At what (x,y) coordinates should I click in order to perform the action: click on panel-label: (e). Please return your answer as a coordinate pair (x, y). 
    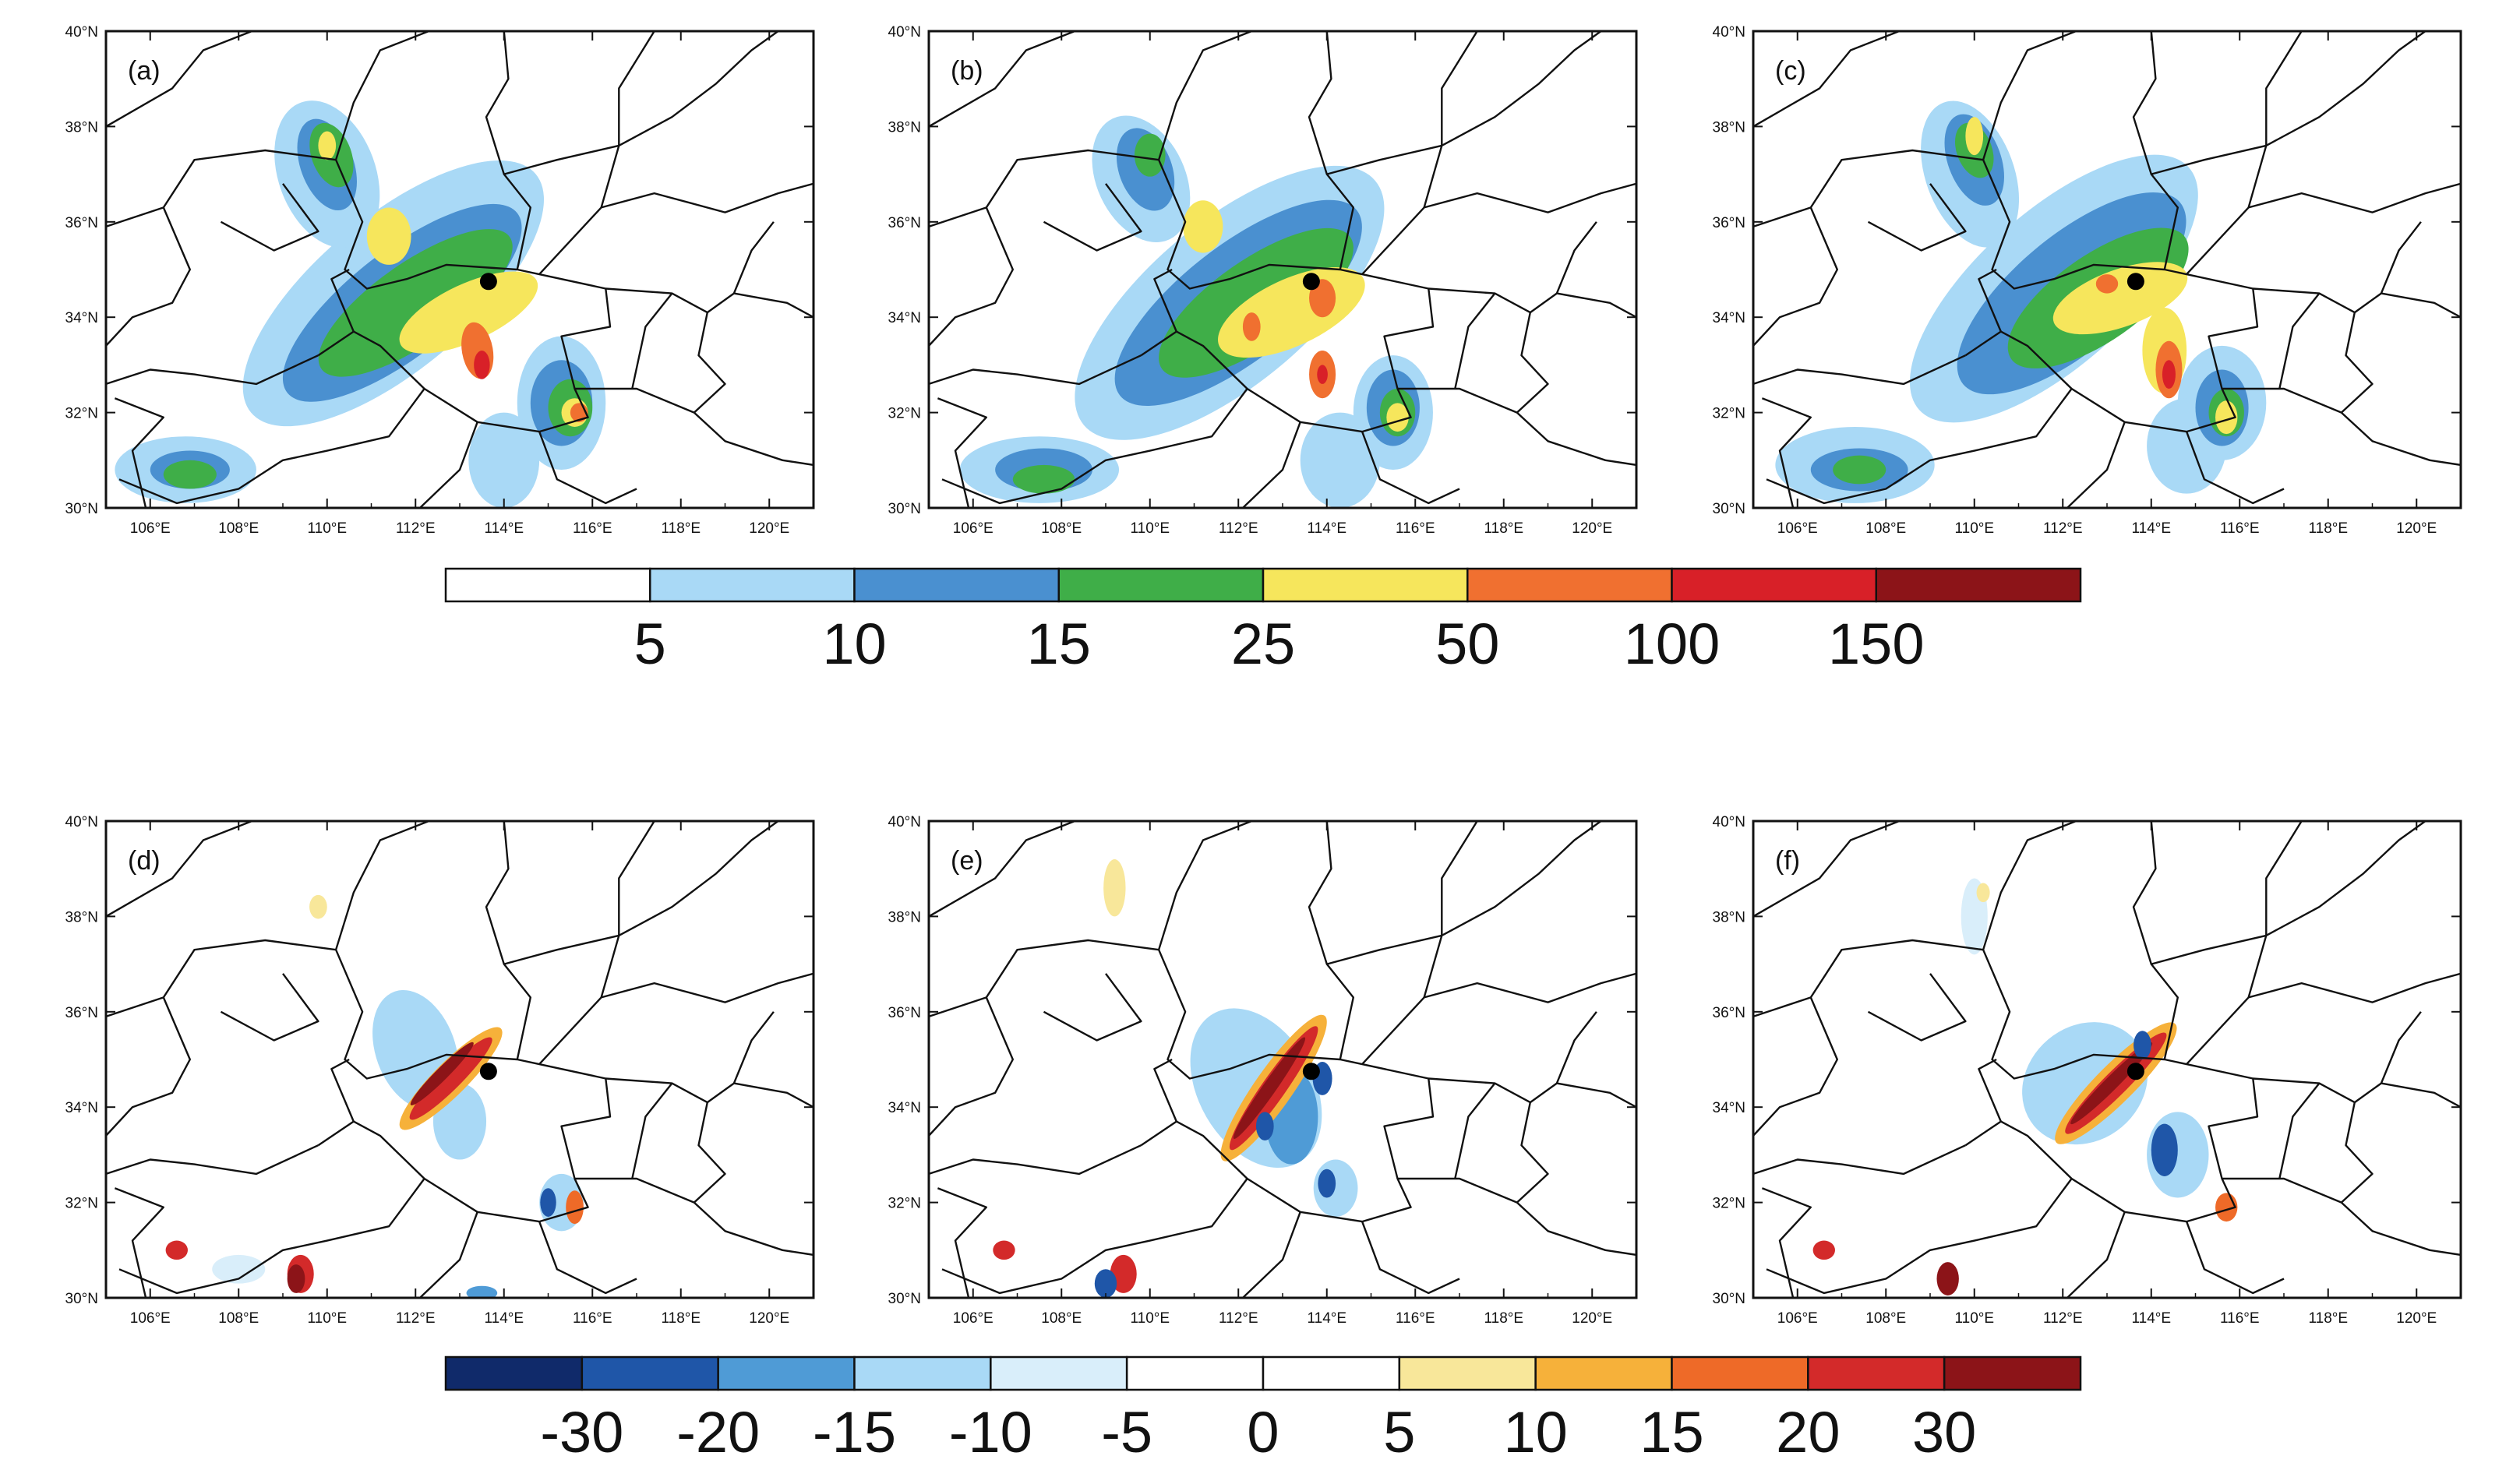
    Looking at the image, I should click on (967, 861).